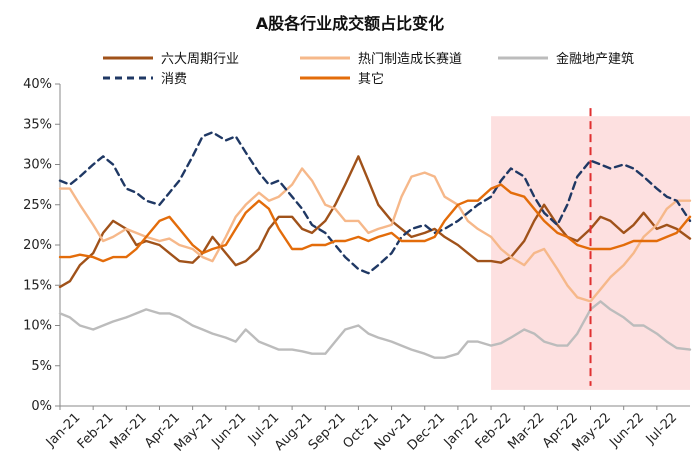 The image size is (700, 468). I want to click on chart-title: A股各行业成交额占比变化, so click(350, 23).